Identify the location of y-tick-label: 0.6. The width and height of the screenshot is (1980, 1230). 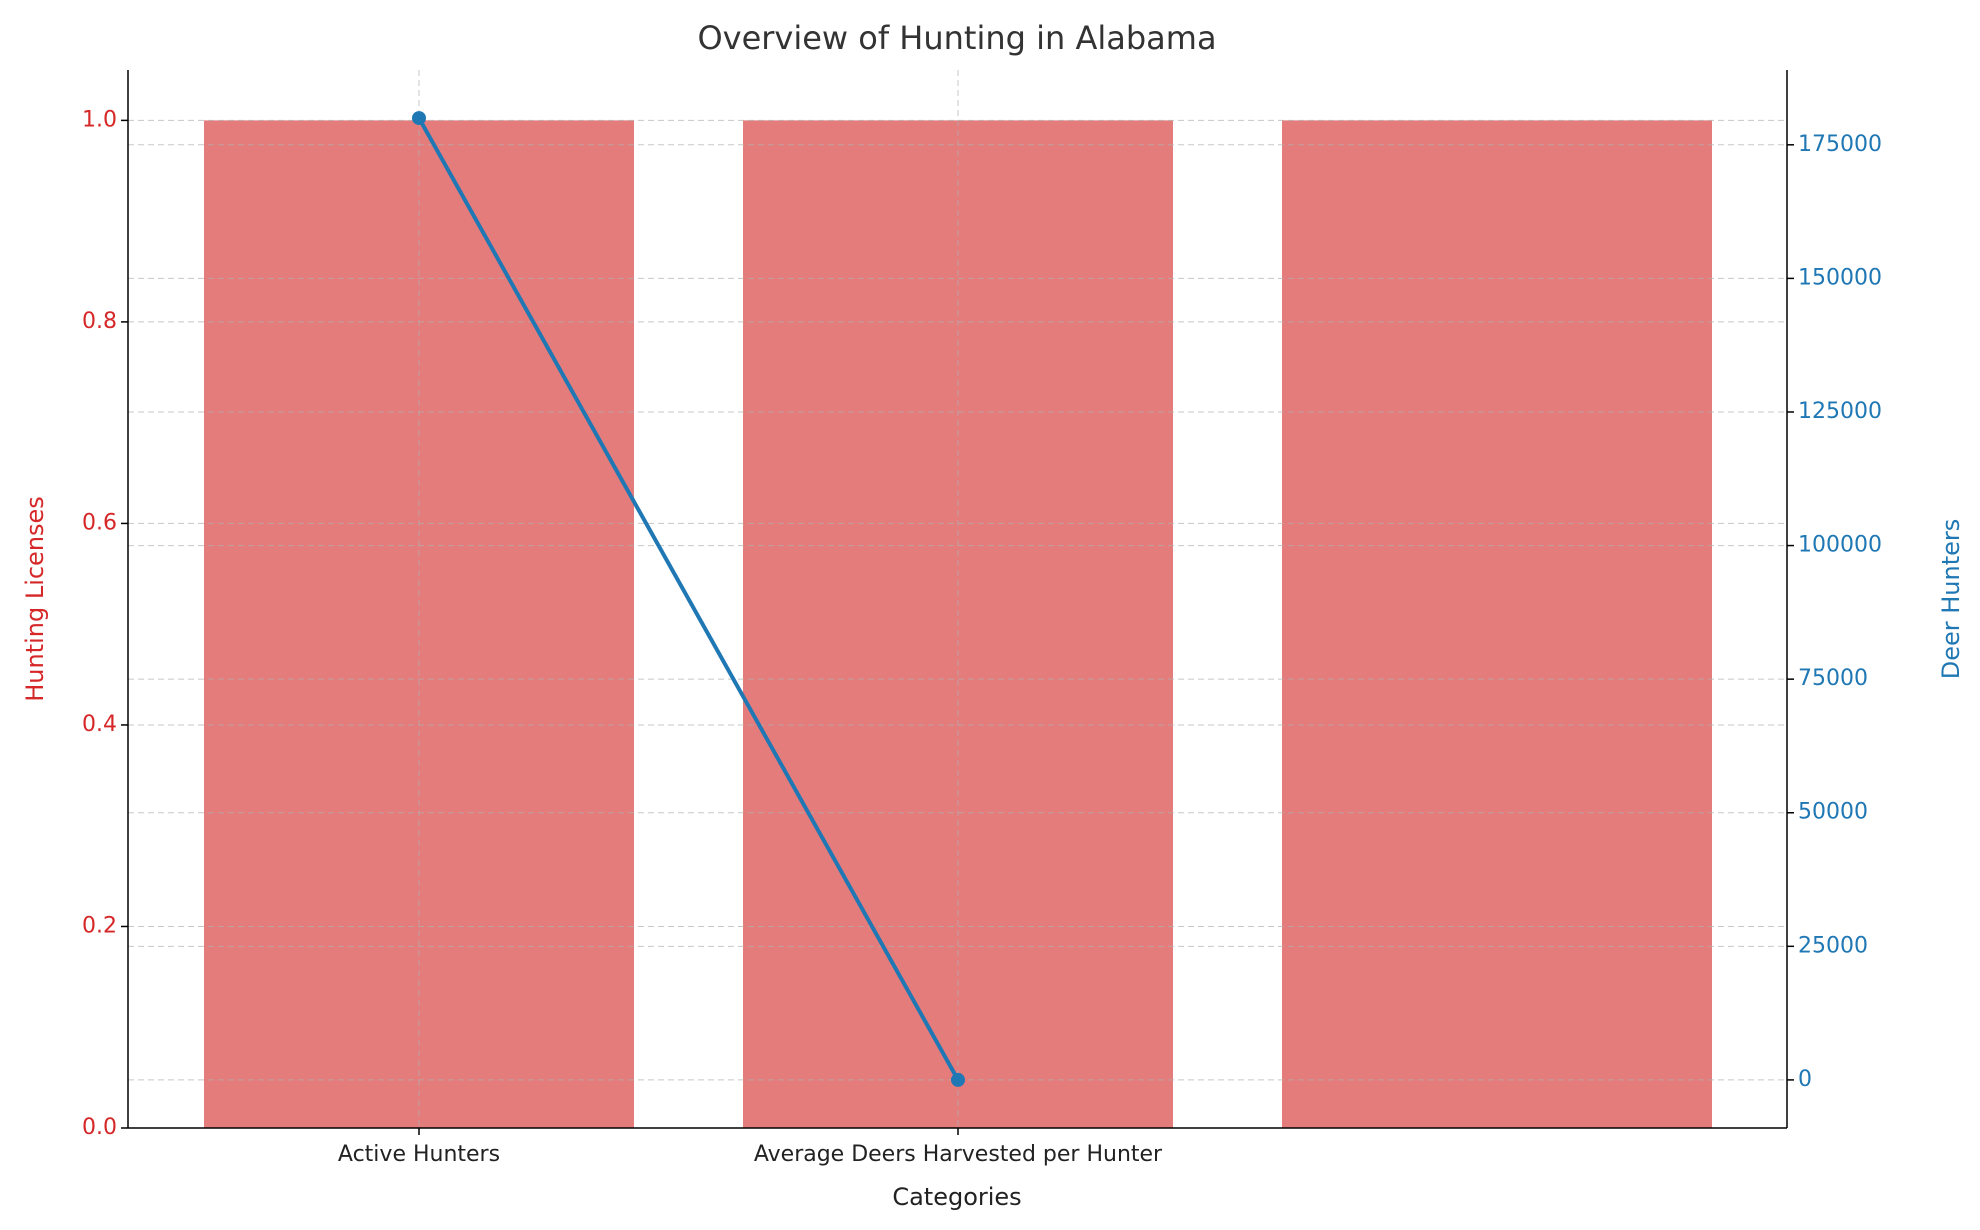
(99, 522).